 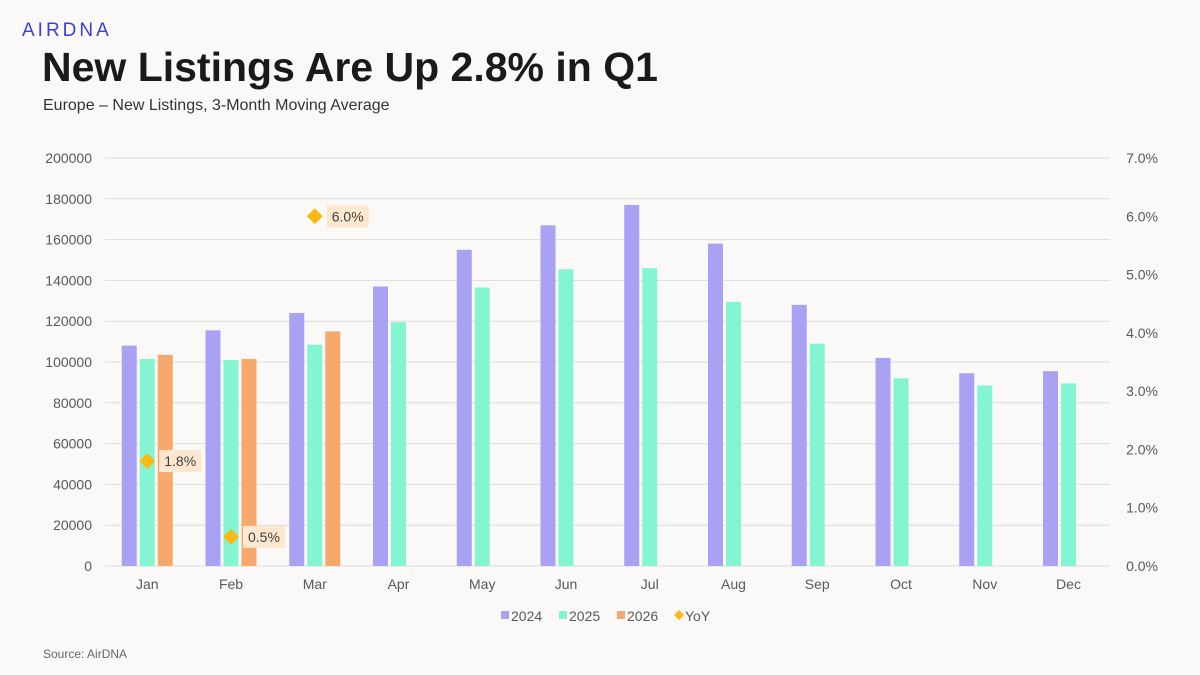 I want to click on bar-2025-apr, so click(x=398, y=444).